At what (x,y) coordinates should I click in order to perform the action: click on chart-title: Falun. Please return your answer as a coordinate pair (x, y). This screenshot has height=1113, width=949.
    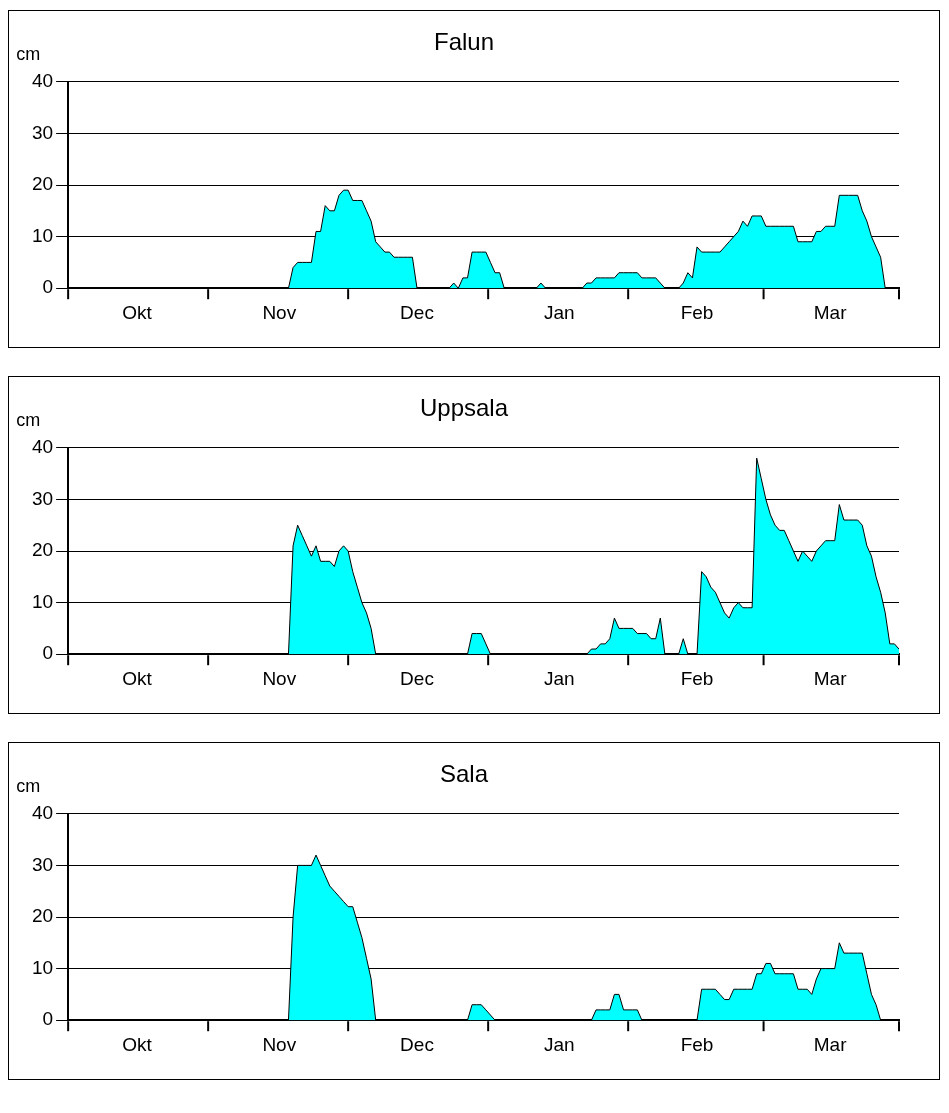
    Looking at the image, I should click on (464, 42).